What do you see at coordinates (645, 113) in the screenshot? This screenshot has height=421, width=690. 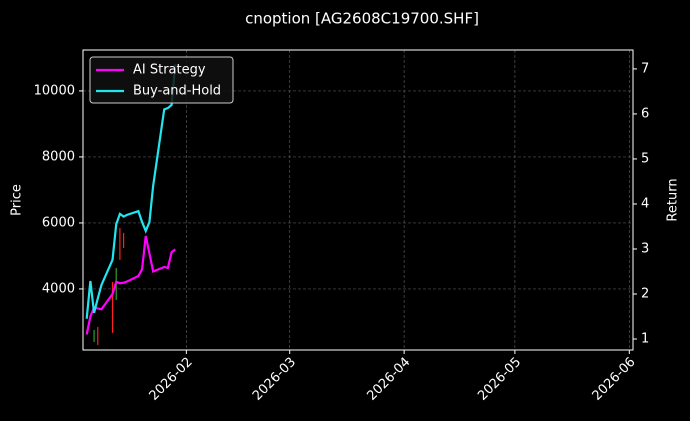 I see `y2-tick-label: 6` at bounding box center [645, 113].